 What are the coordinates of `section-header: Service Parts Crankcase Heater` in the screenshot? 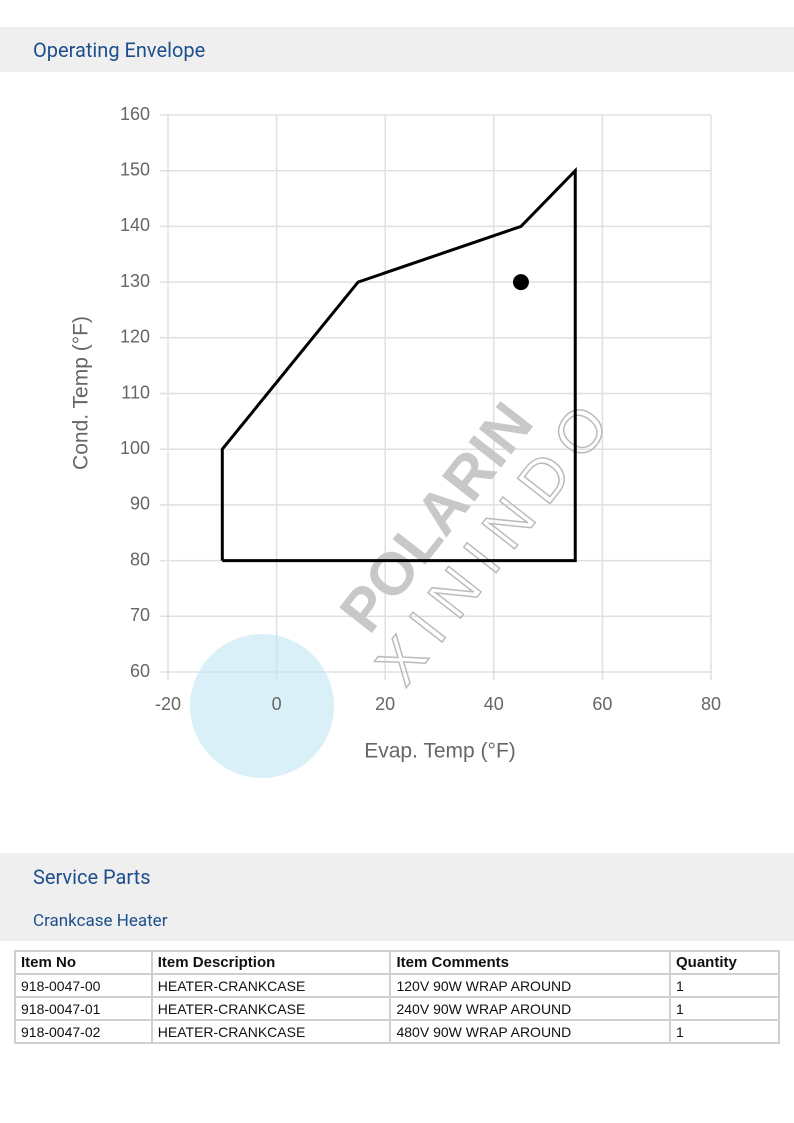 It's located at (397, 897).